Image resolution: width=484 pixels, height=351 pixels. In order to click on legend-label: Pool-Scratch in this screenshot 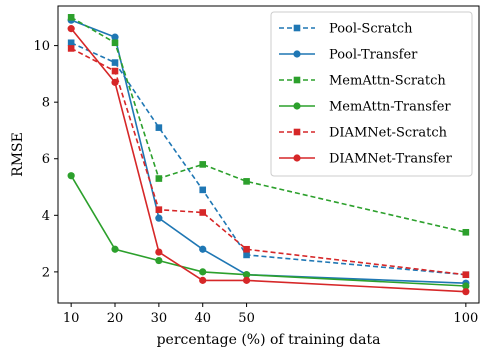, I will do `click(371, 29)`.